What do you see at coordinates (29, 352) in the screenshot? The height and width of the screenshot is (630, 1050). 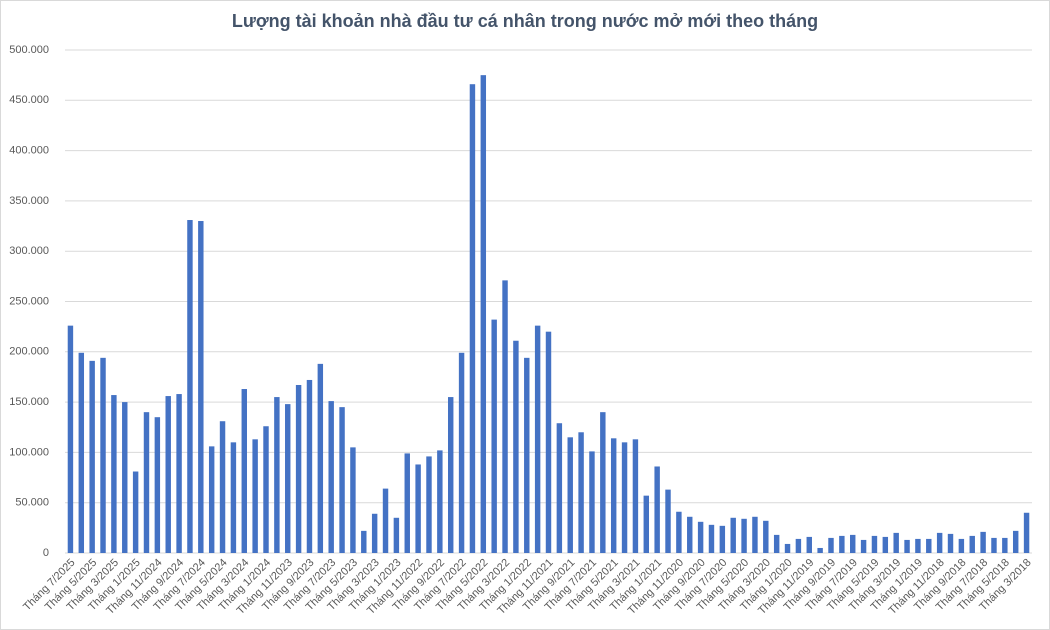 I see `y-tick-label: 200.000` at bounding box center [29, 352].